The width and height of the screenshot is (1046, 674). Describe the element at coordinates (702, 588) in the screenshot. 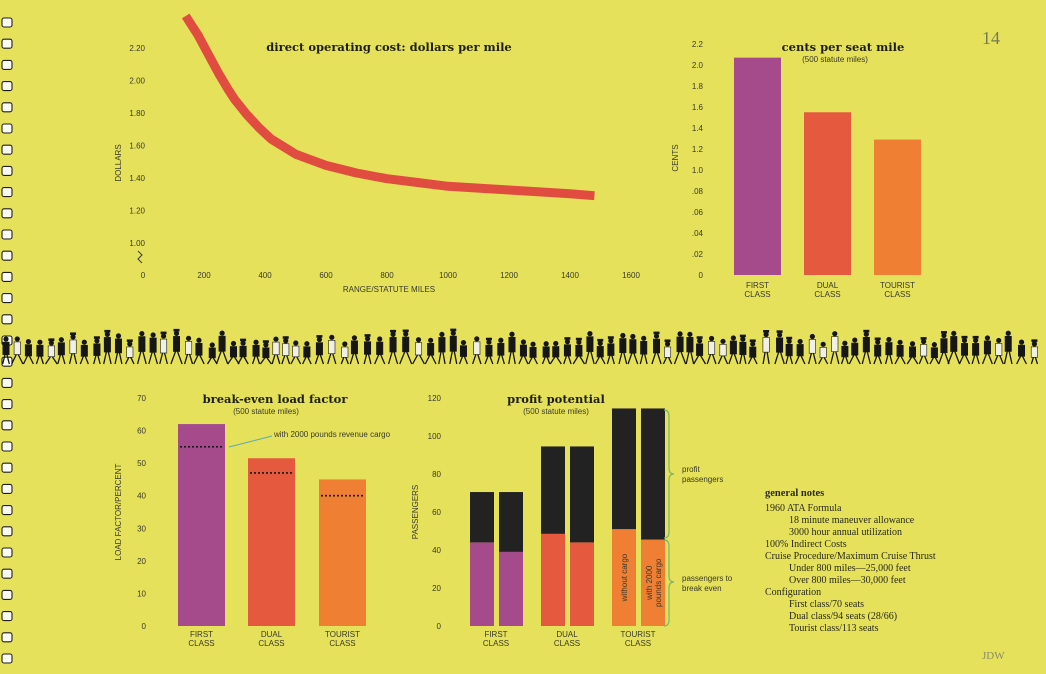

I see `legend-break-even-line2: break even` at that location.